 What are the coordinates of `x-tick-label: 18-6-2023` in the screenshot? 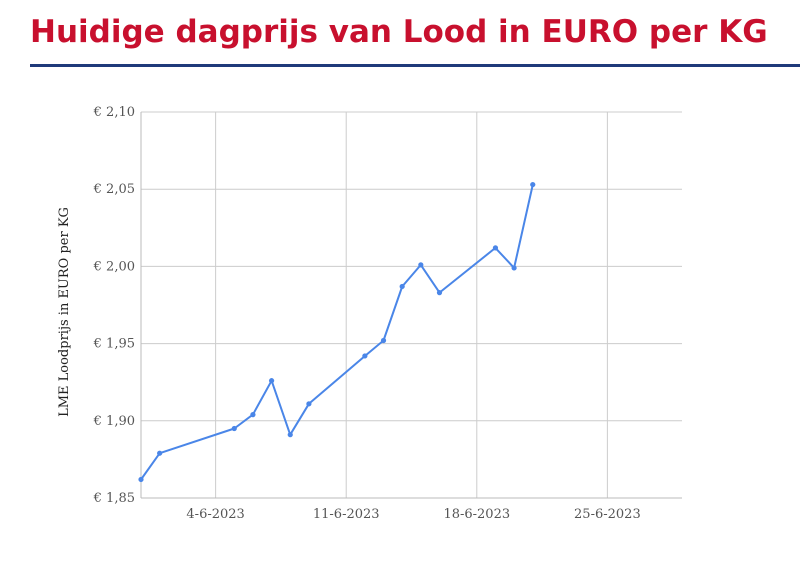 It's located at (476, 514).